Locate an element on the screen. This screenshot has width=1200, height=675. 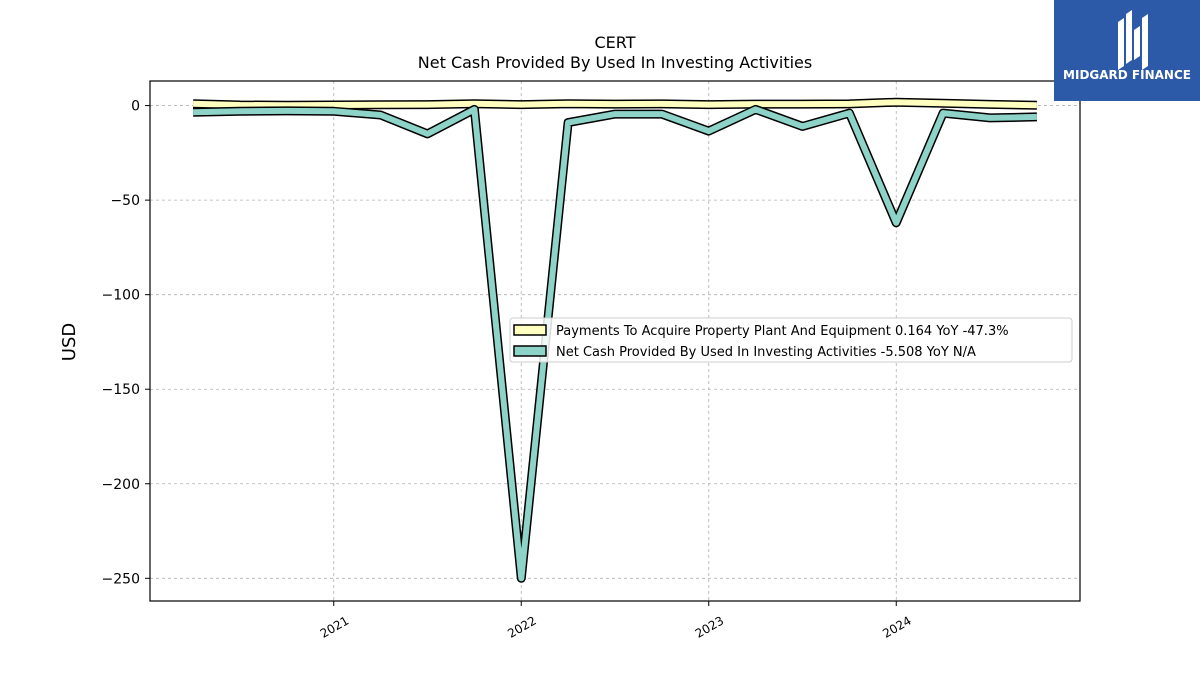
midgard-finance-logo: MIDGARD FINANCE is located at coordinates (1127, 50).